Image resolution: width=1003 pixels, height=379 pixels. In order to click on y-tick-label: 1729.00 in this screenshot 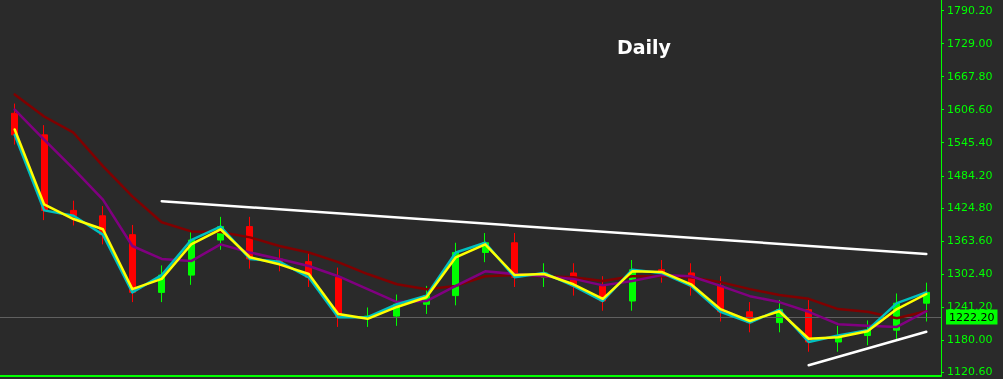, I will do `click(970, 44)`.